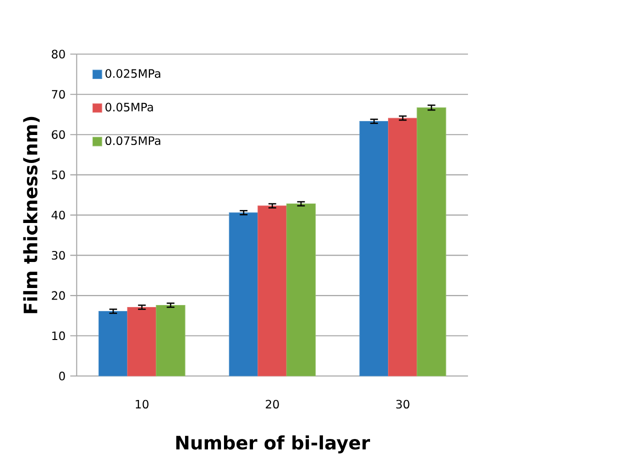  I want to click on y-tick-label: 40, so click(58, 215).